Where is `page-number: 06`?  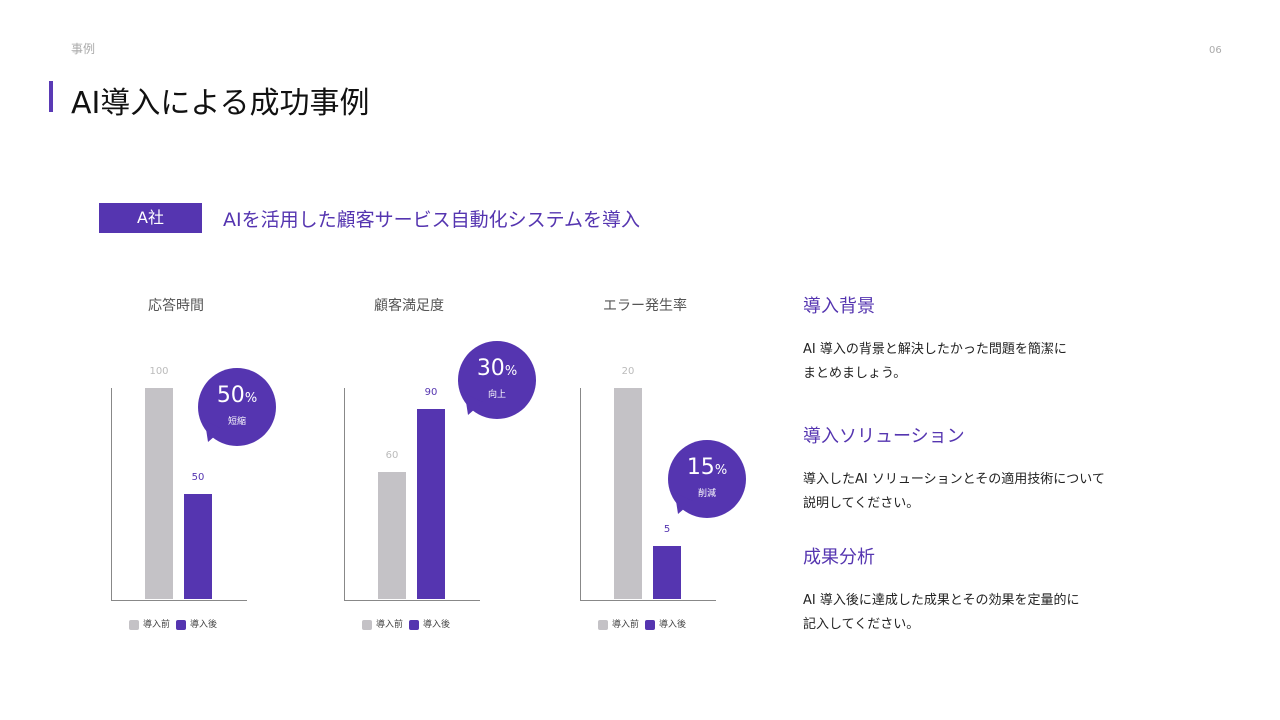 page-number: 06 is located at coordinates (1215, 50).